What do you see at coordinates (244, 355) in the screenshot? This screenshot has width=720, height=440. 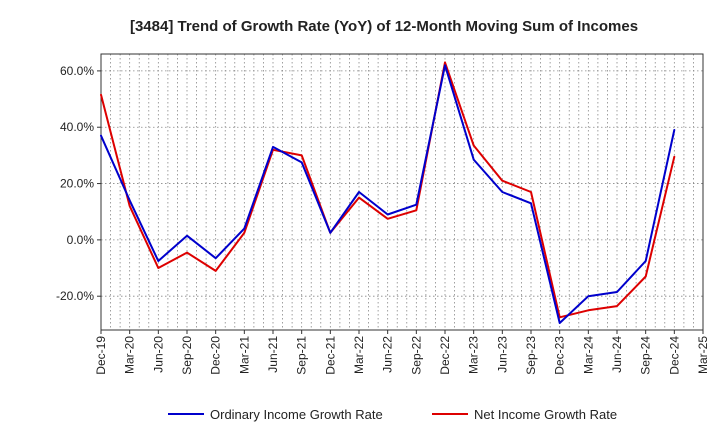 I see `x-tick-label: Mar-21` at bounding box center [244, 355].